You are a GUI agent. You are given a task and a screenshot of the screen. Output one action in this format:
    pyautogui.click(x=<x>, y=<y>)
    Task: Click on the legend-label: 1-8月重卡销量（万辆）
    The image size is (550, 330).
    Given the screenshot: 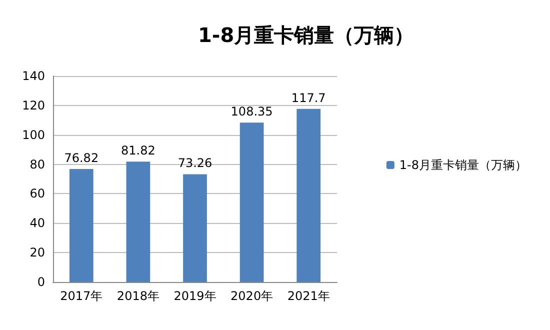 What is the action you would take?
    pyautogui.click(x=463, y=165)
    